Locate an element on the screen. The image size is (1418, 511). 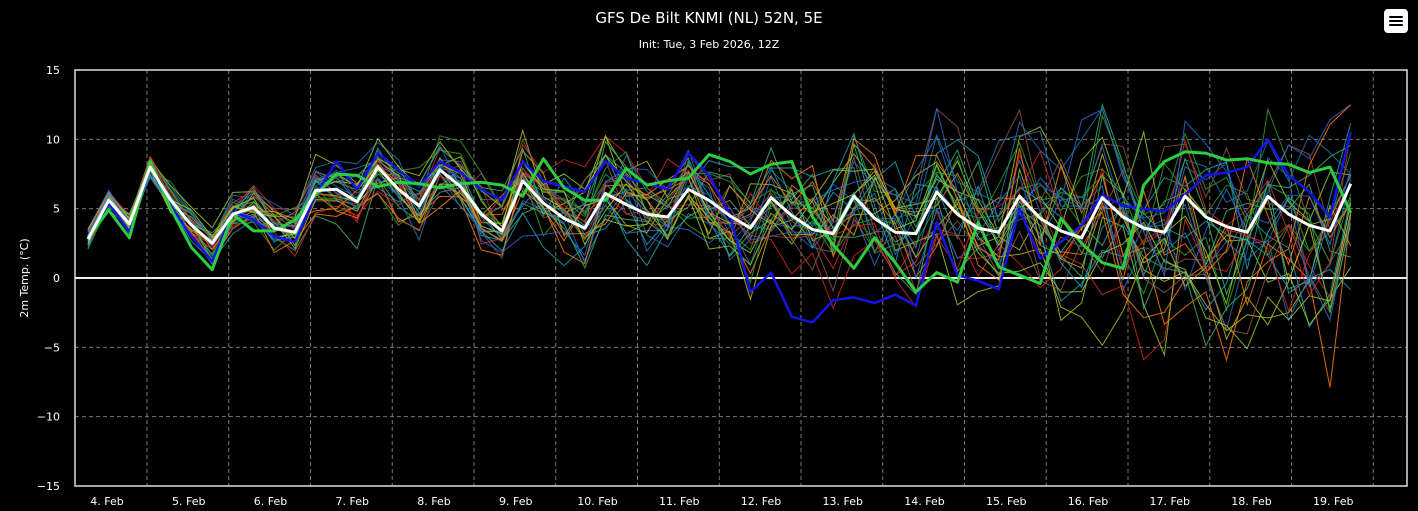
x-tick-label: 6. Feb is located at coordinates (270, 501).